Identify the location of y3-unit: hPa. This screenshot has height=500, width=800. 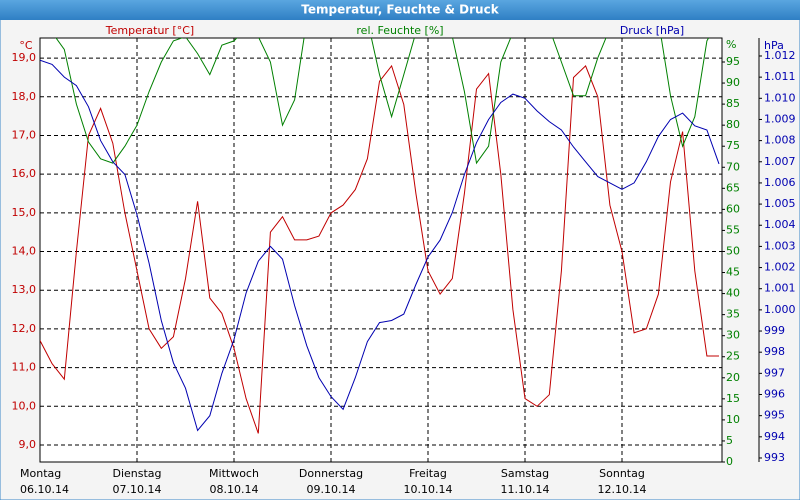
(774, 45).